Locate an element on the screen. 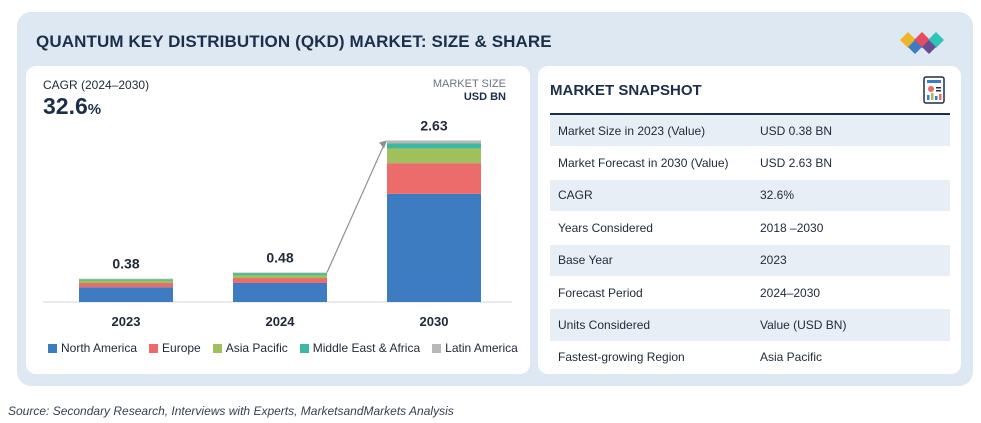 The width and height of the screenshot is (981, 423). snapshot-value: Asia Pacific is located at coordinates (855, 358).